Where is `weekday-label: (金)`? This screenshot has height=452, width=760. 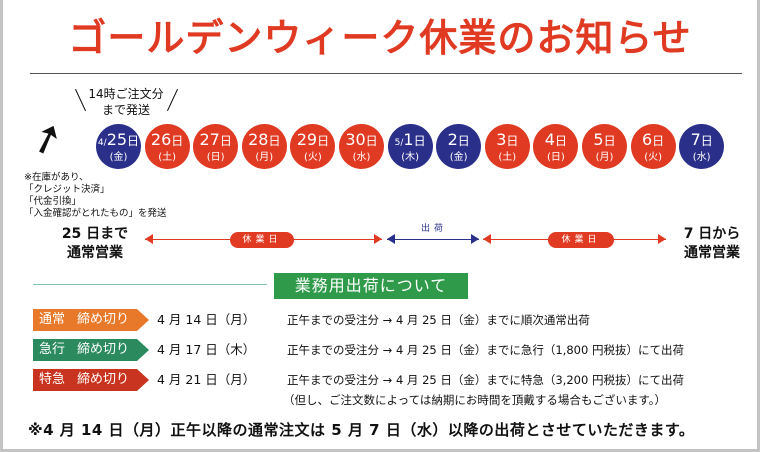
weekday-label: (金) is located at coordinates (118, 157).